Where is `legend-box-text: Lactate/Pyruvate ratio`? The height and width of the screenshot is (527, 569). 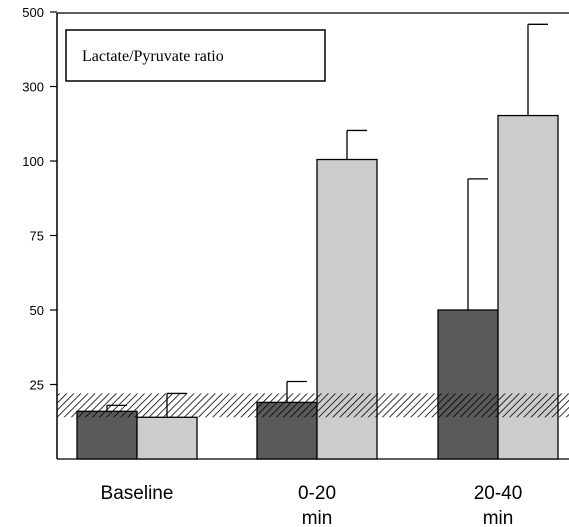
legend-box-text: Lactate/Pyruvate ratio is located at coordinates (153, 56).